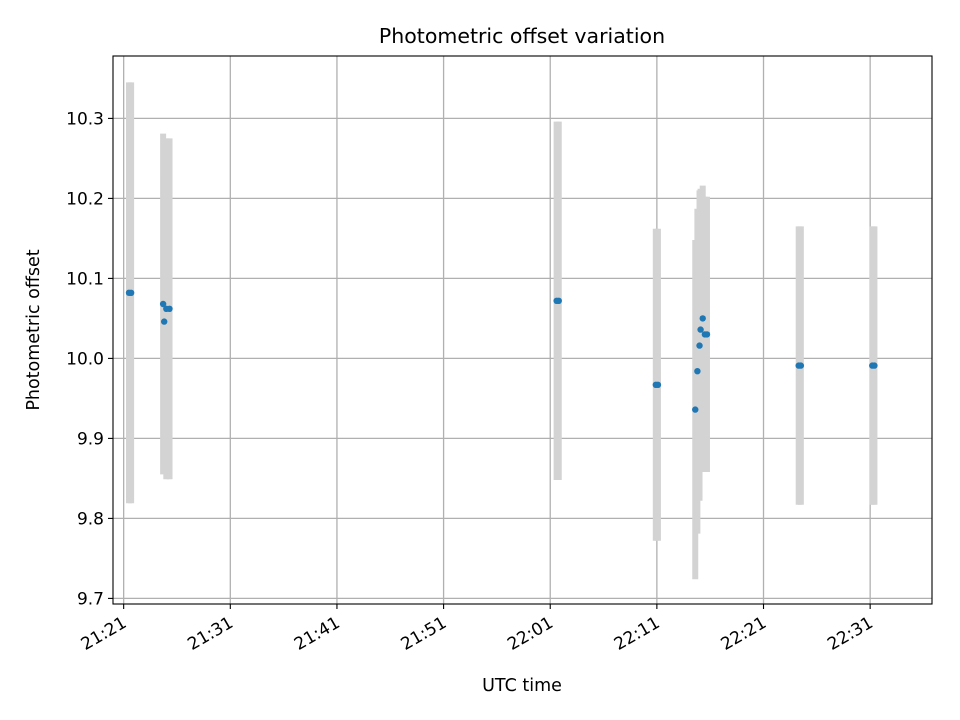  Describe the element at coordinates (850, 634) in the screenshot. I see `x-tick-label: 22:31` at that location.